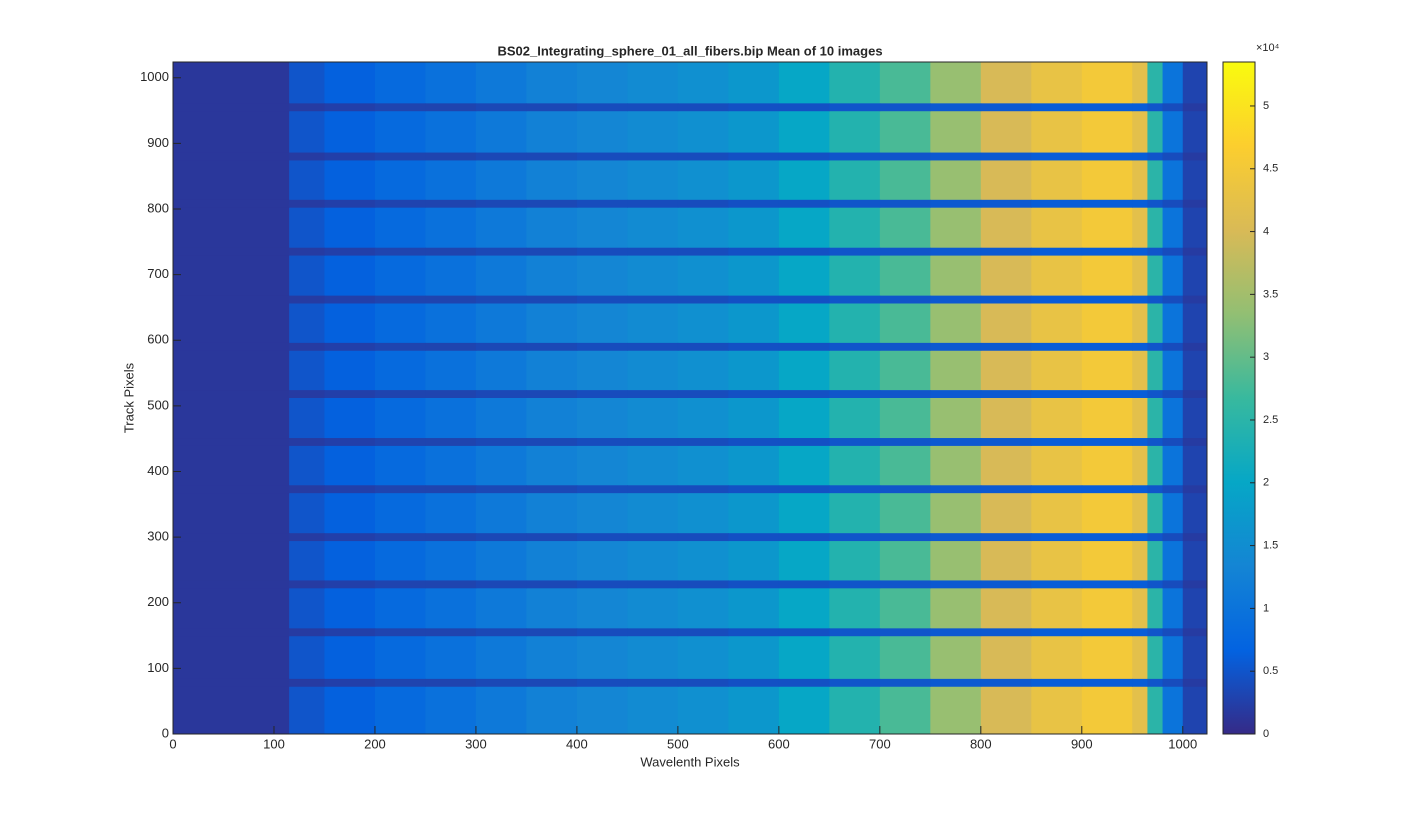 This screenshot has height=825, width=1425. Describe the element at coordinates (158, 273) in the screenshot. I see `y-tick-label: 700` at that location.